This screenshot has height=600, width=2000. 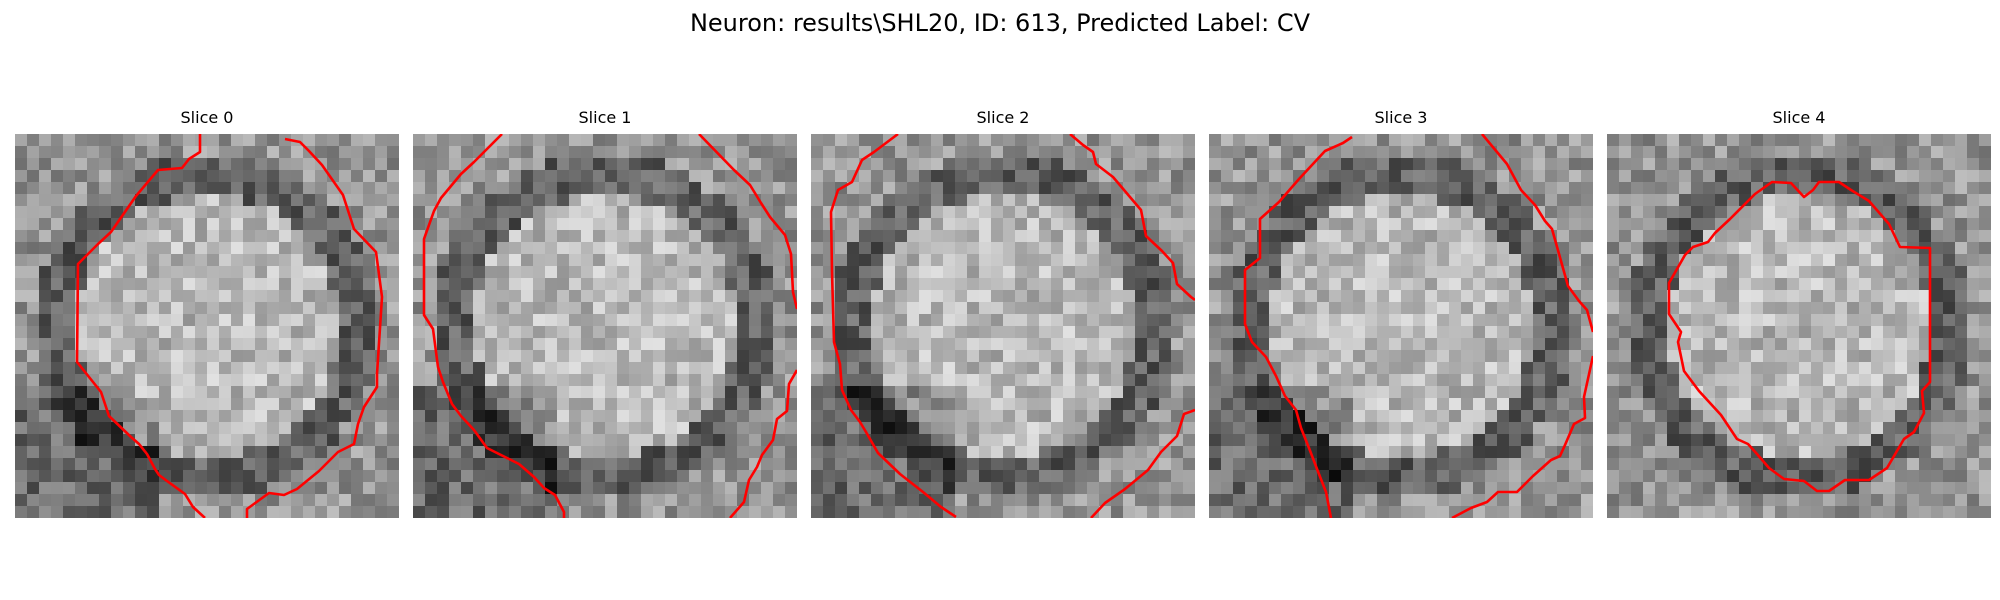 I want to click on slice-title: Slice 2, so click(x=1003, y=117).